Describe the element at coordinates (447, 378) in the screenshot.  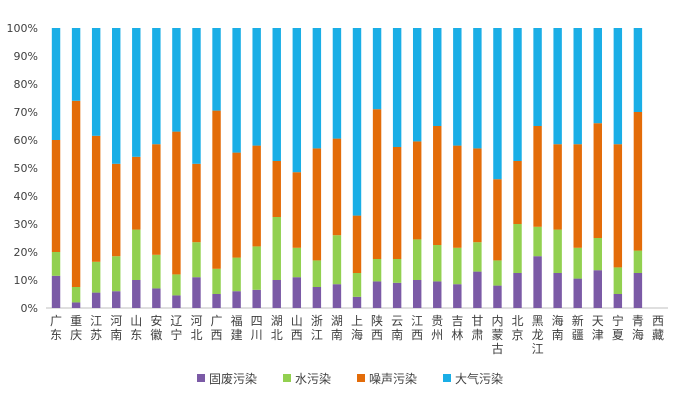
I see `legend-swatch-air` at that location.